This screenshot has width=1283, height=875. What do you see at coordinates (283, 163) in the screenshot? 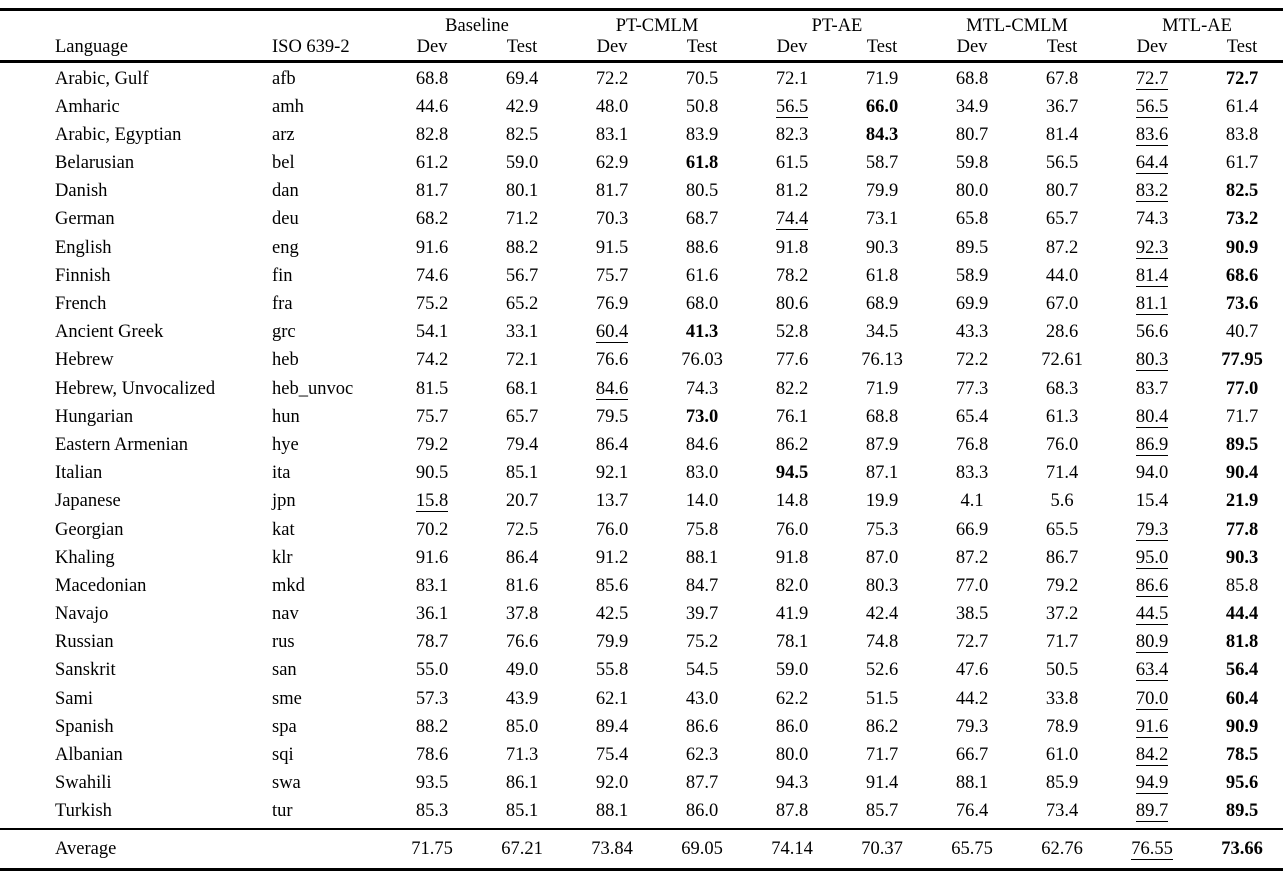
I see `iso-code-cell: bel` at bounding box center [283, 163].